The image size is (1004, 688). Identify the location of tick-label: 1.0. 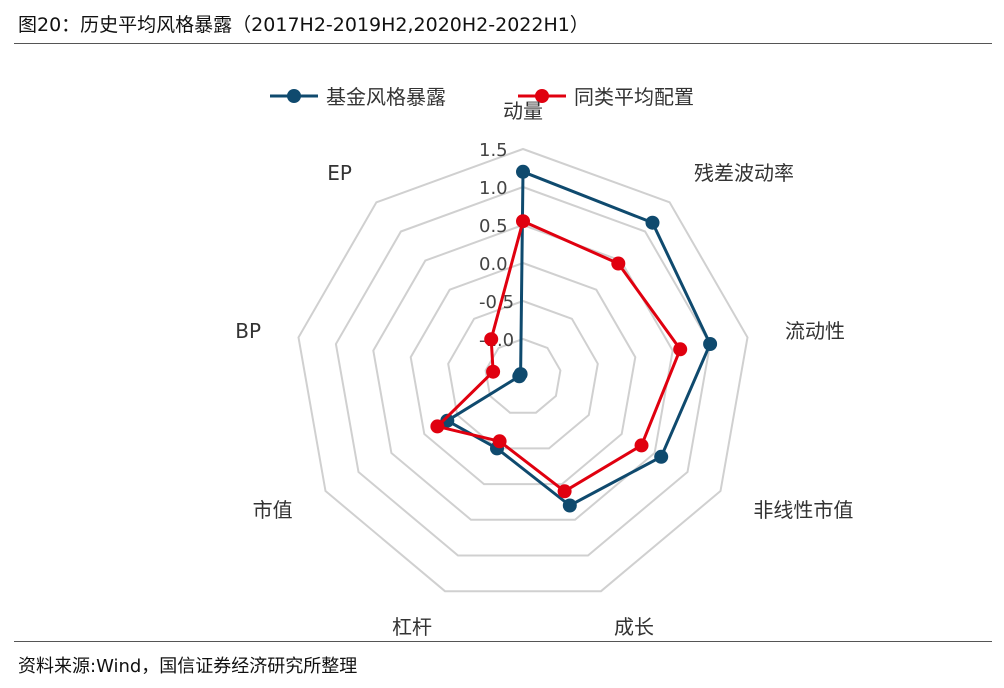
(493, 188).